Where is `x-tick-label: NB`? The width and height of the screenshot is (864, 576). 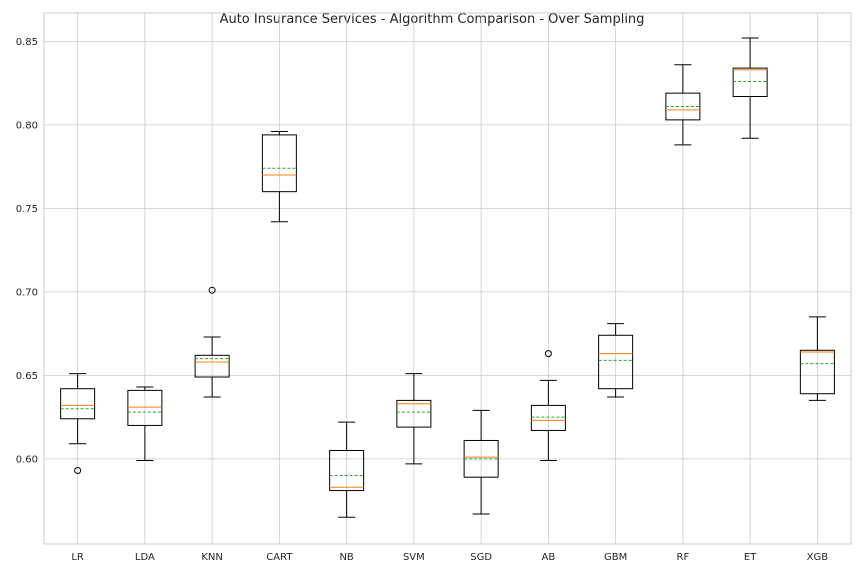
x-tick-label: NB is located at coordinates (346, 557).